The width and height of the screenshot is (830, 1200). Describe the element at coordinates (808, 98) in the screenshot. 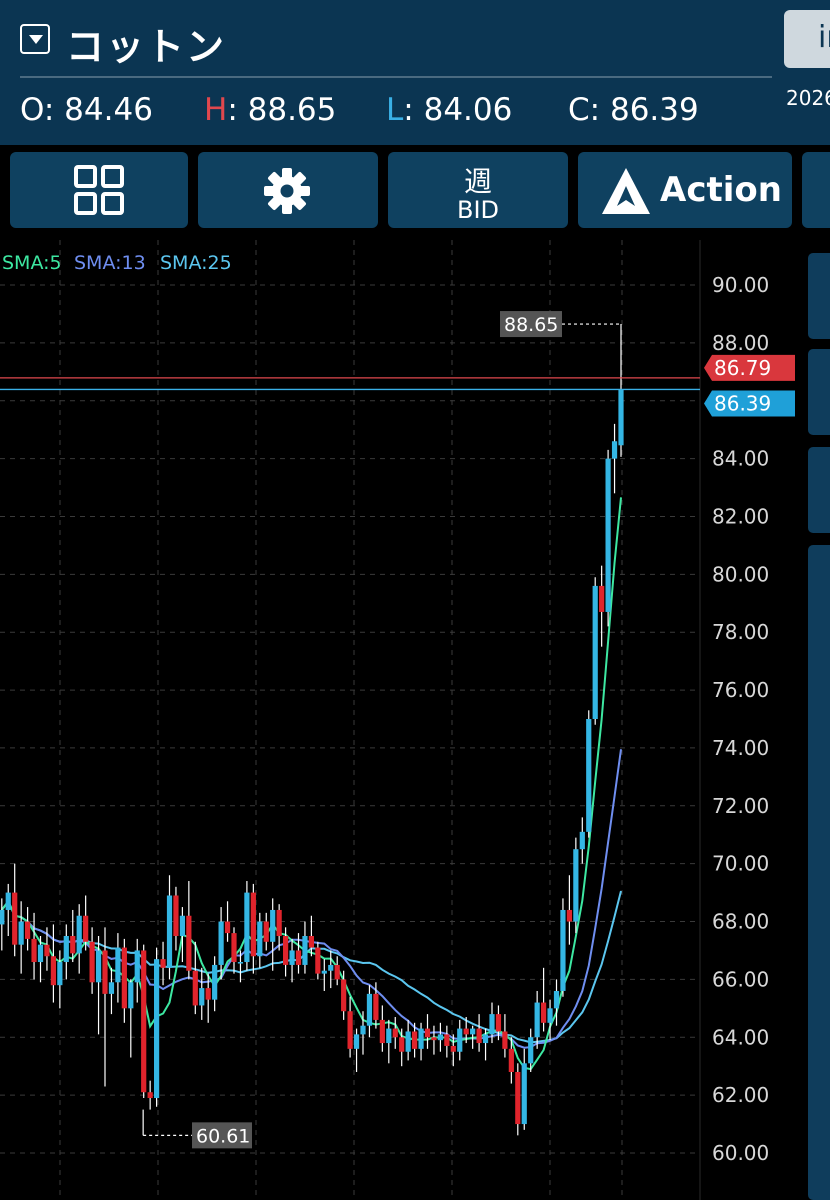

I see `date-label: 2026` at that location.